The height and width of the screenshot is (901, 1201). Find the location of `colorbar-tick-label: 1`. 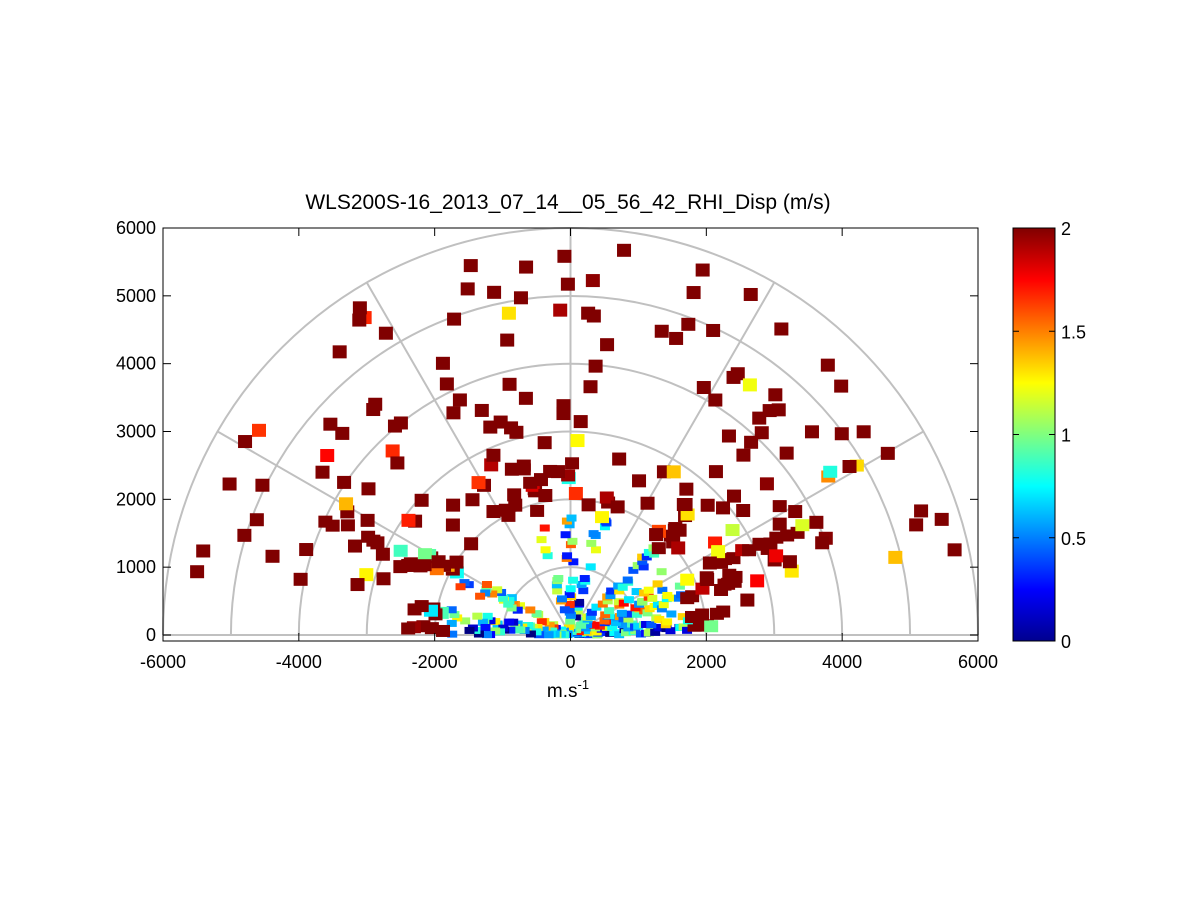

colorbar-tick-label: 1 is located at coordinates (1066, 436).